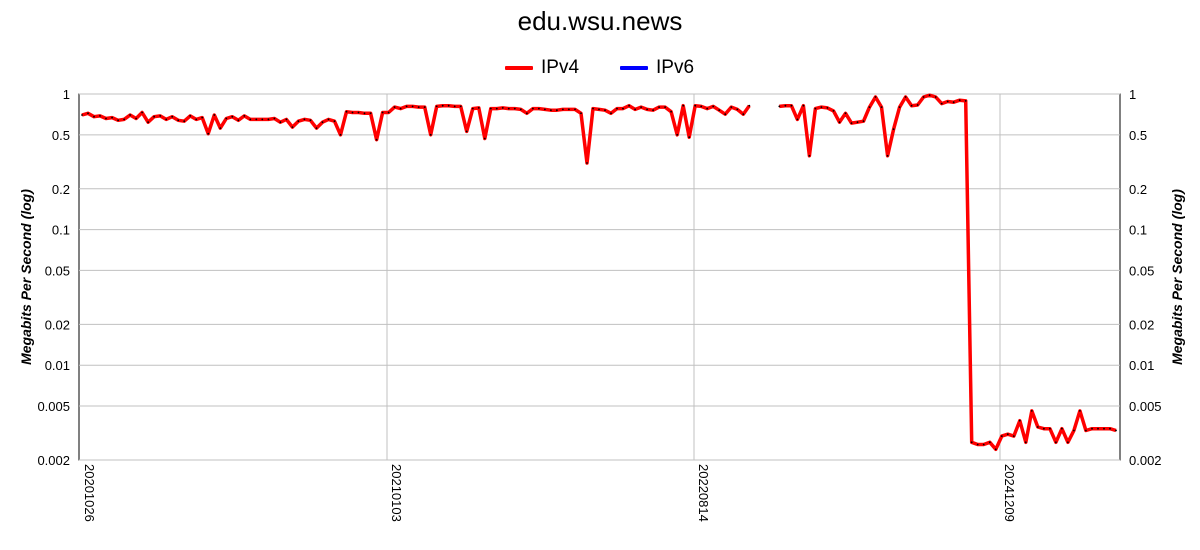 The height and width of the screenshot is (550, 1200). I want to click on y-tick-label-right: 0.005, so click(1145, 406).